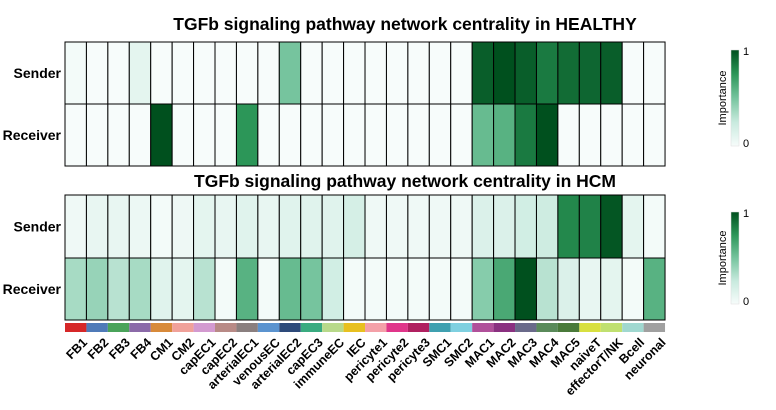  I want to click on legend-title-1: Importance, so click(723, 97).